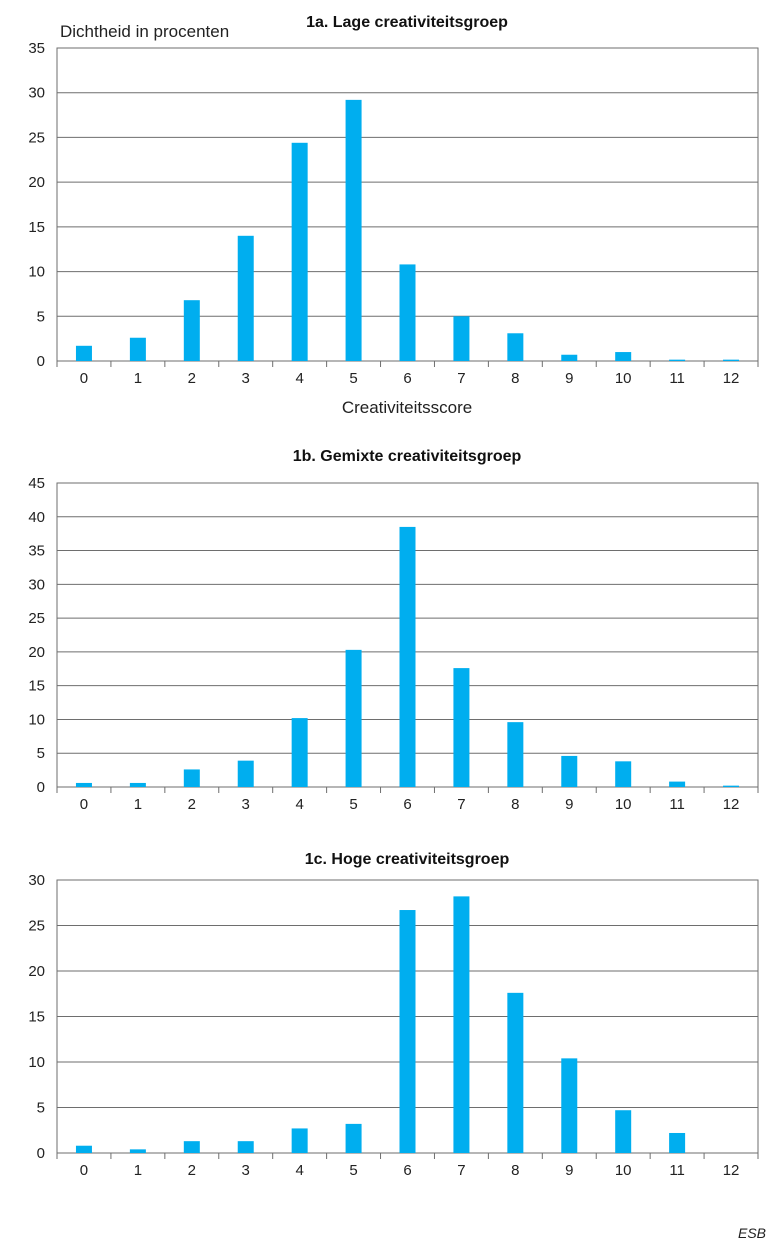  I want to click on chart-title: 1a. Lage creativiteitsgroep, so click(407, 22).